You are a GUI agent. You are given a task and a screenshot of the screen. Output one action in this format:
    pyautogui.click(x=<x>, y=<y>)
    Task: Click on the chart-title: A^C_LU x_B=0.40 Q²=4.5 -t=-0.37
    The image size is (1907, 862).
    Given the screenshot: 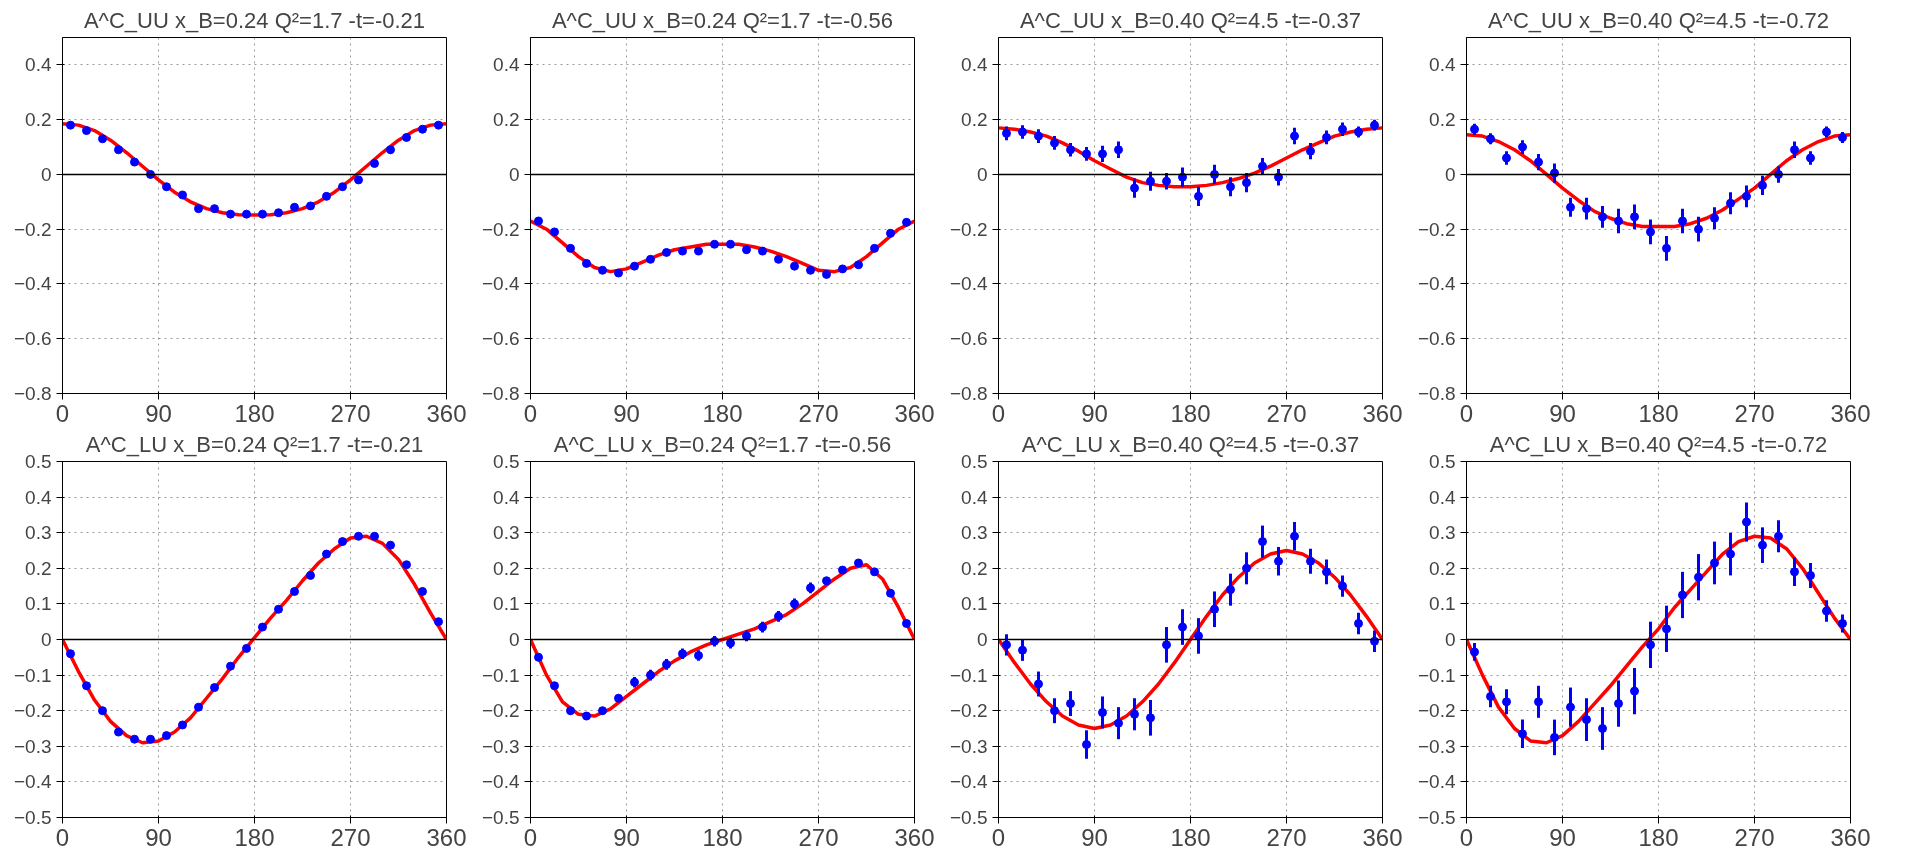 What is the action you would take?
    pyautogui.click(x=1190, y=444)
    